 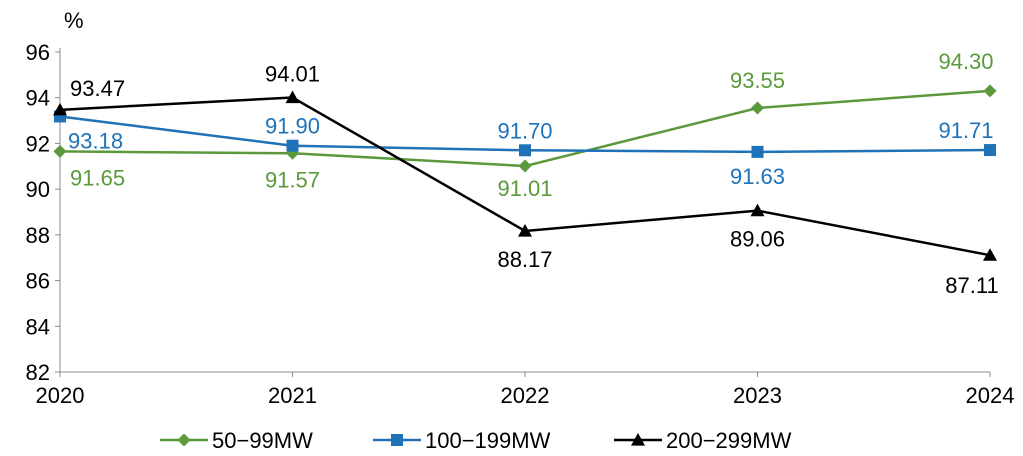 I want to click on data-label: 93.18, so click(x=95, y=140).